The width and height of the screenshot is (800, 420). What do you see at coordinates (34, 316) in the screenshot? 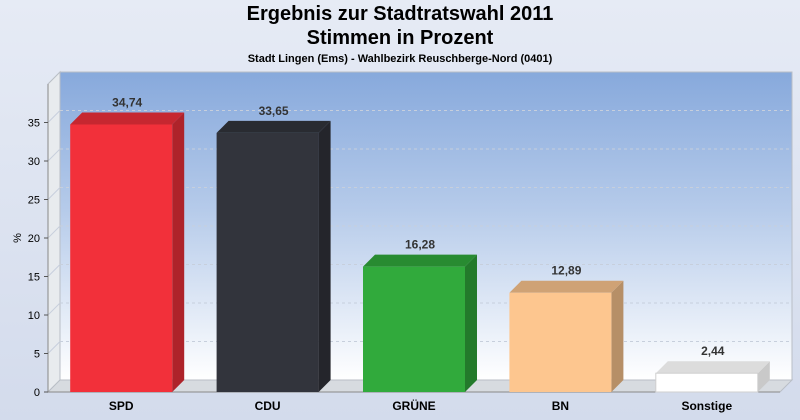
I see `y-tick-label: 10` at bounding box center [34, 316].